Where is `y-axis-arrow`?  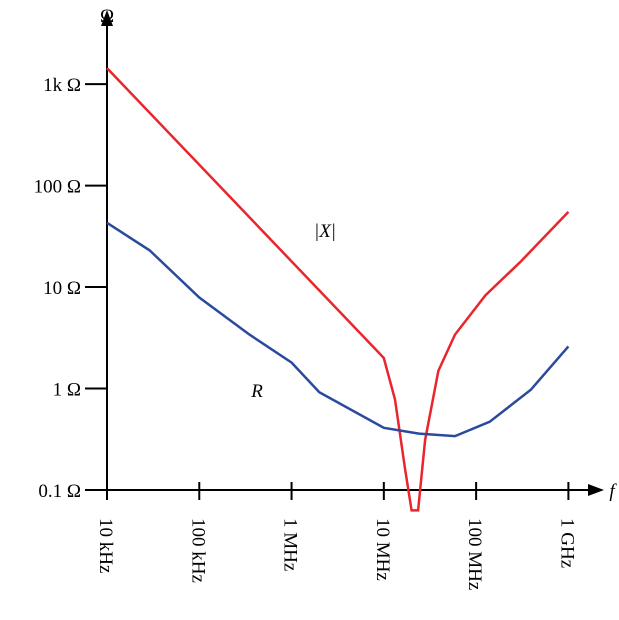 y-axis-arrow is located at coordinates (107, 18).